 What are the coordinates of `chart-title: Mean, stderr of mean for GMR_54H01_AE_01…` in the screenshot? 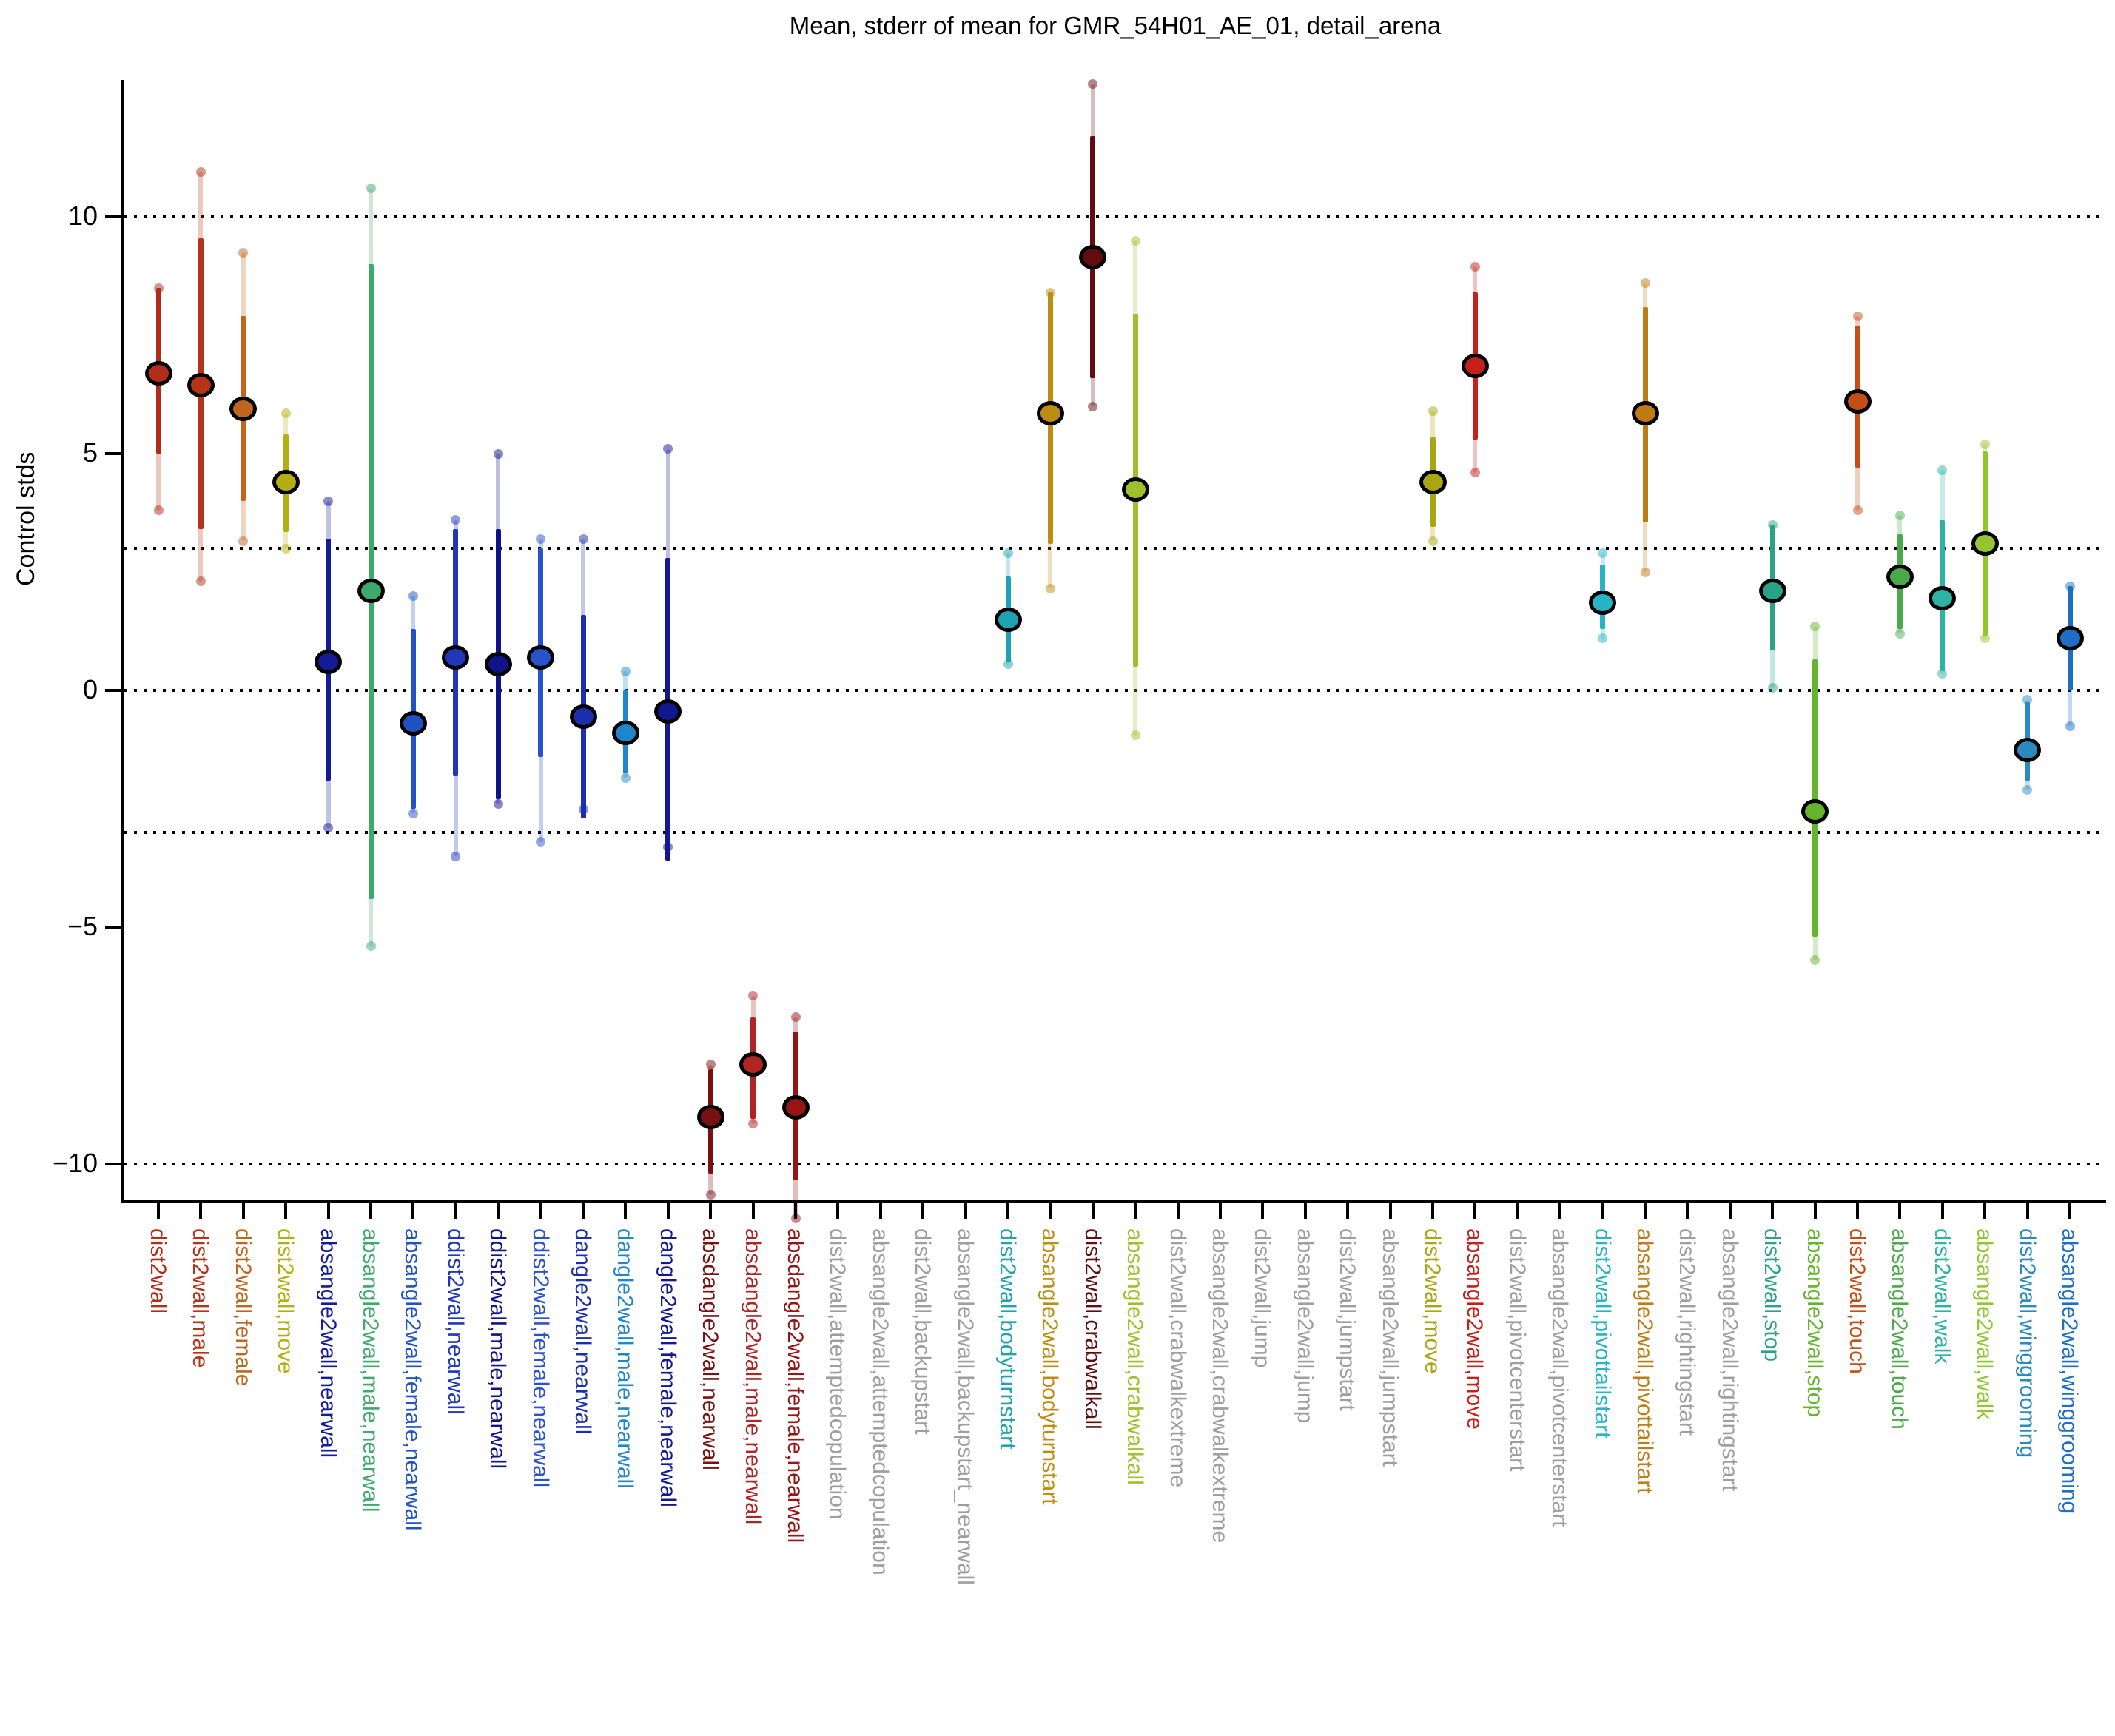 It's located at (1115, 25).